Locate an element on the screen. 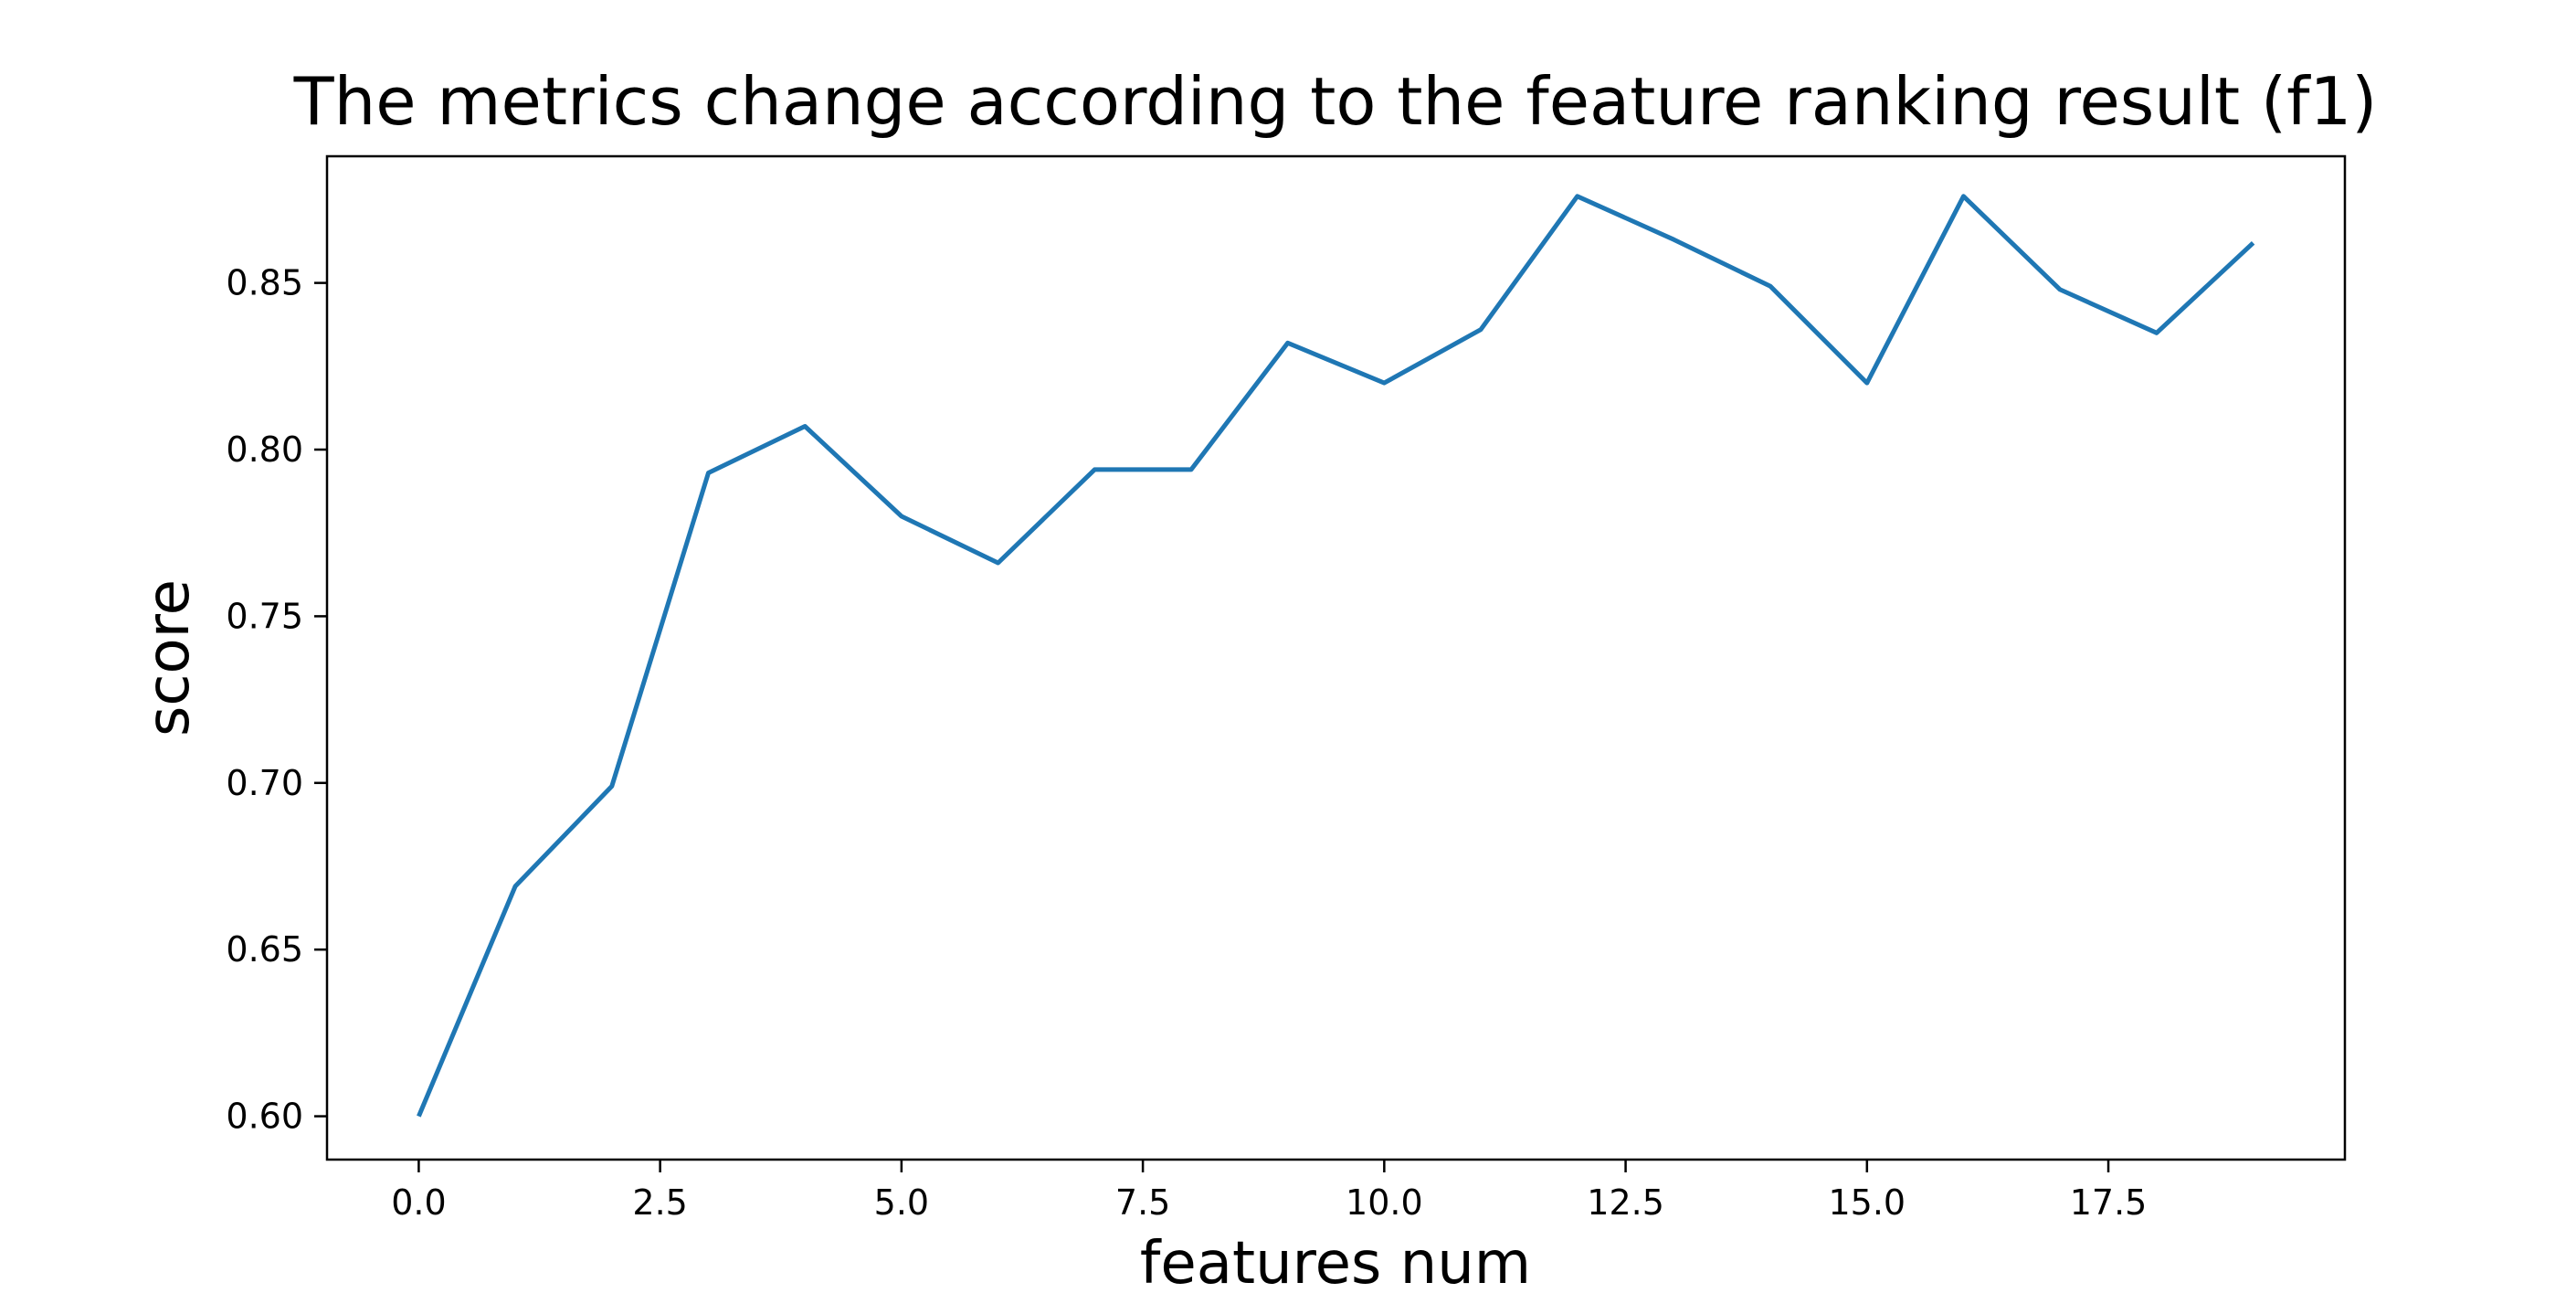 The height and width of the screenshot is (1293, 2576). x-tick-label: 7.5 is located at coordinates (1142, 1202).